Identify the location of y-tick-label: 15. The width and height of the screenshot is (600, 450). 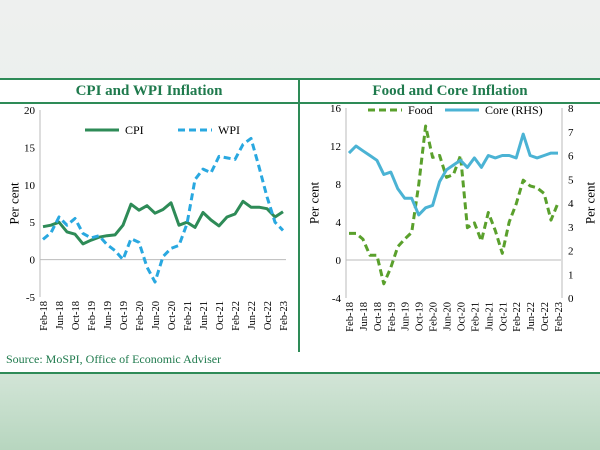
(30, 148).